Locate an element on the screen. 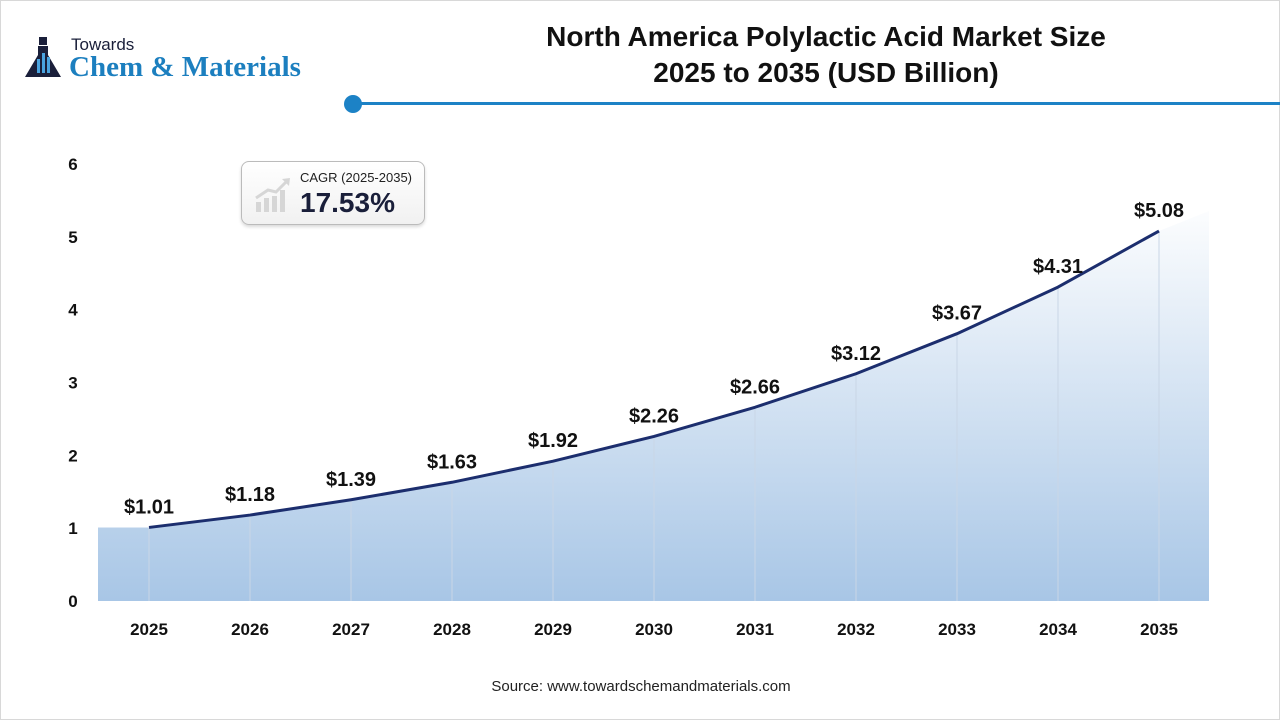 The height and width of the screenshot is (721, 1280). data-label: $1.39 is located at coordinates (351, 480).